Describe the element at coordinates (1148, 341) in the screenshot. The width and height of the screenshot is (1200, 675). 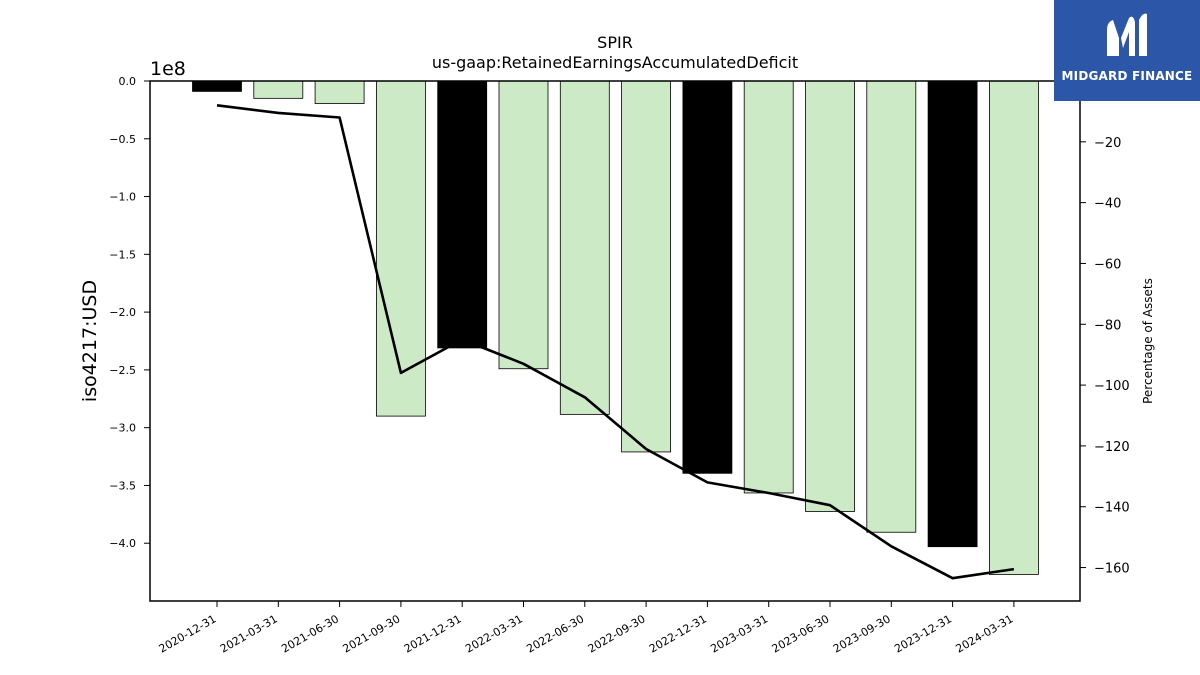
I see `y2-axis-label: Percentage of Assets` at that location.